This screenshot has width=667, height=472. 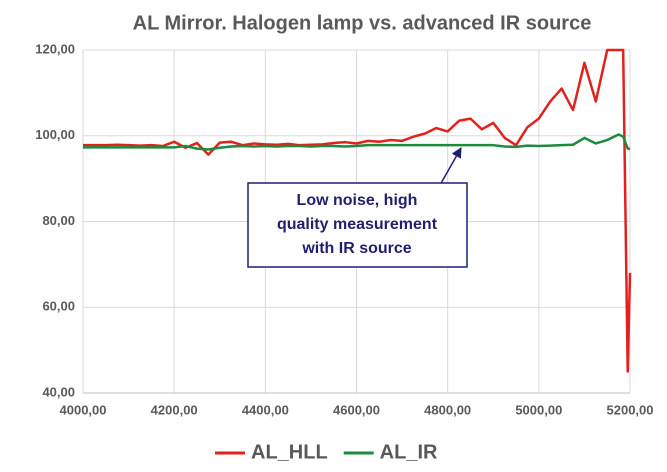 I want to click on y-tick-label: 120,00, so click(x=55, y=48).